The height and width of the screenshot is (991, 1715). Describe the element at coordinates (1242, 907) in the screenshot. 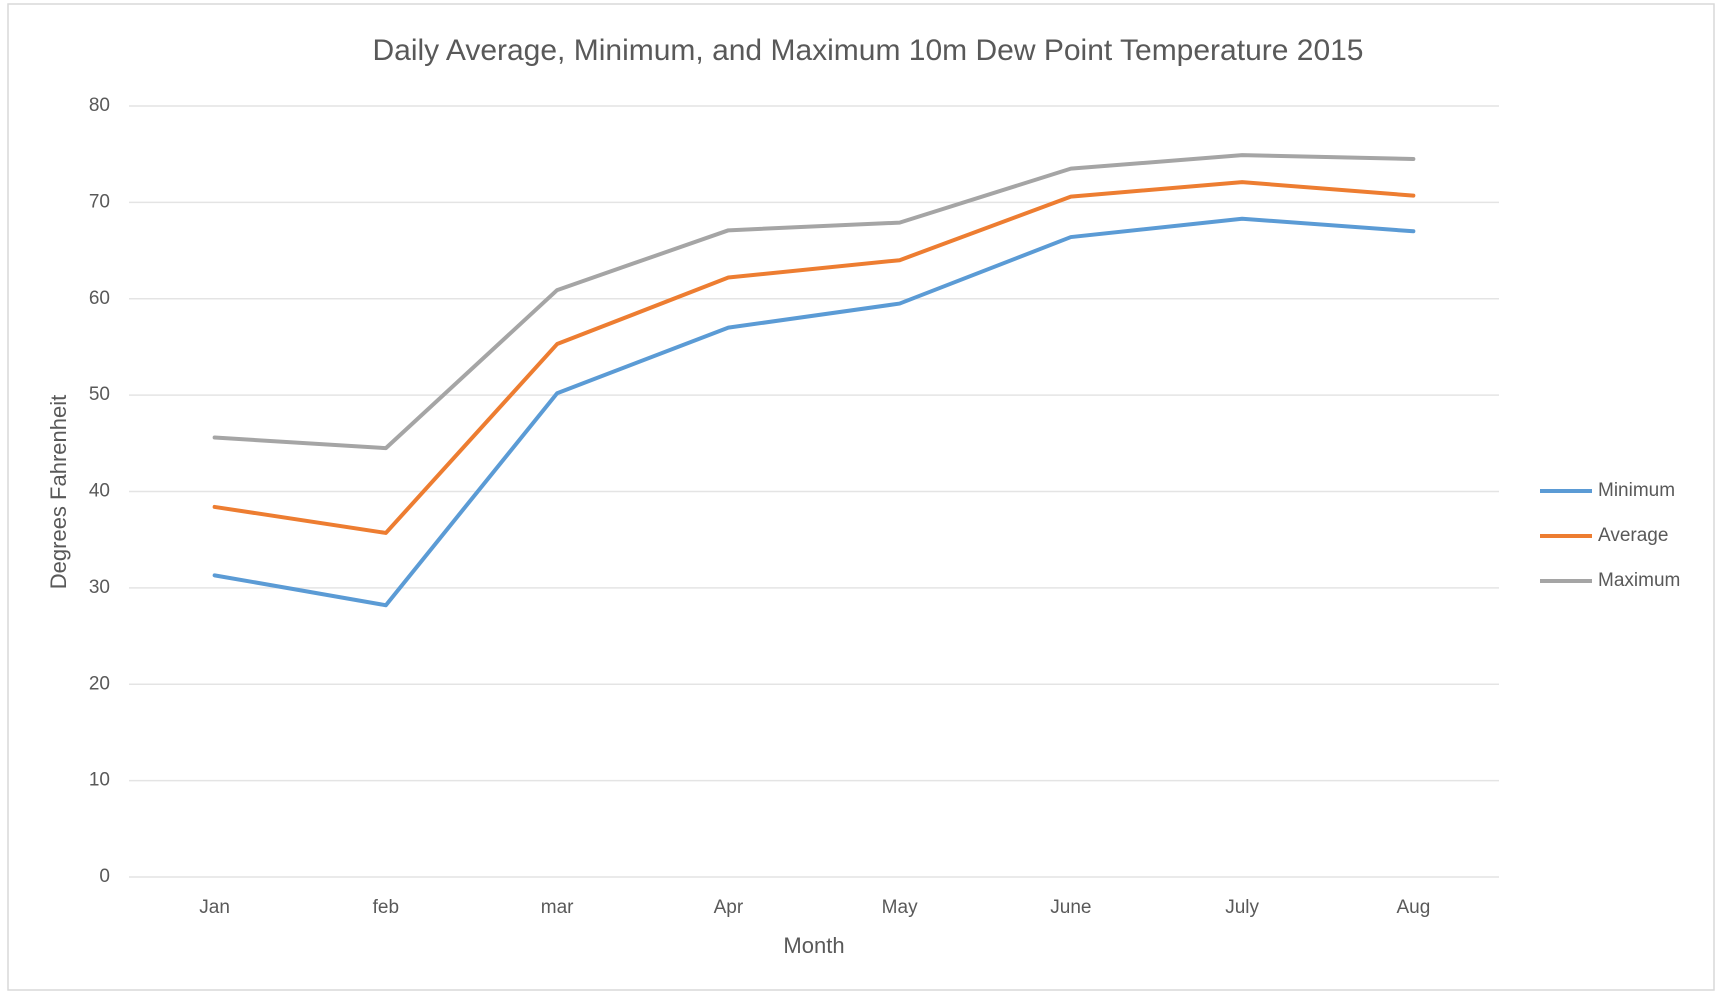

I see `x-tick-label: July` at that location.